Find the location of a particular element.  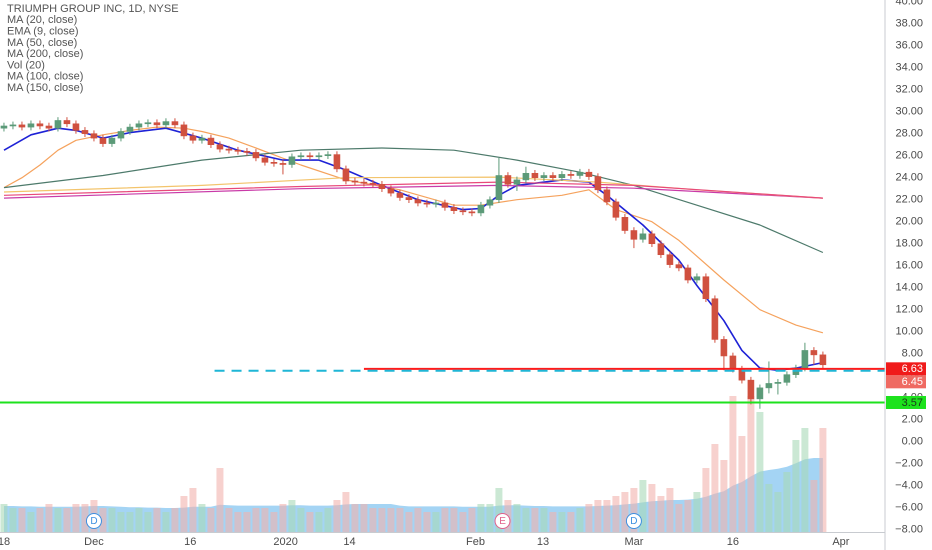

event-label: D is located at coordinates (633, 521).